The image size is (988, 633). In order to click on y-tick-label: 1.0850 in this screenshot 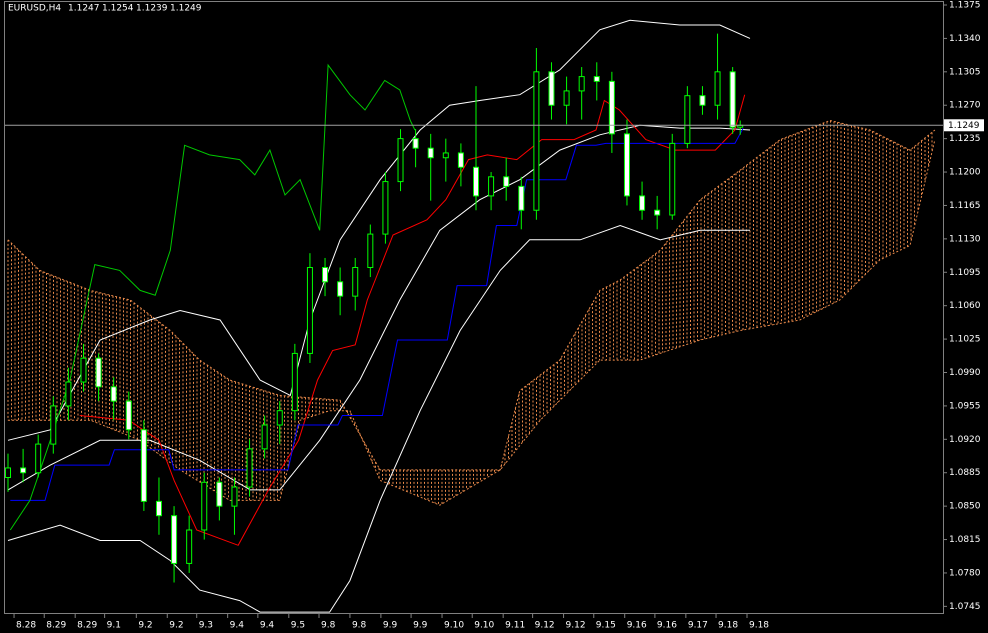, I will do `click(965, 507)`.